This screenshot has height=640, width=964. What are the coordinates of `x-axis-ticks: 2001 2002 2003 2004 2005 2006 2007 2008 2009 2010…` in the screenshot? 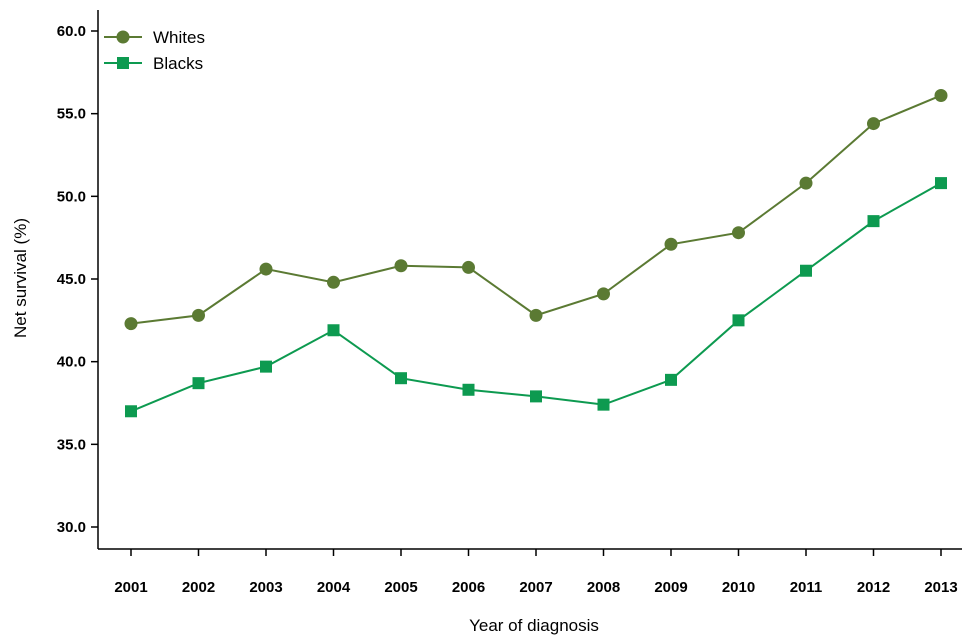 It's located at (536, 572).